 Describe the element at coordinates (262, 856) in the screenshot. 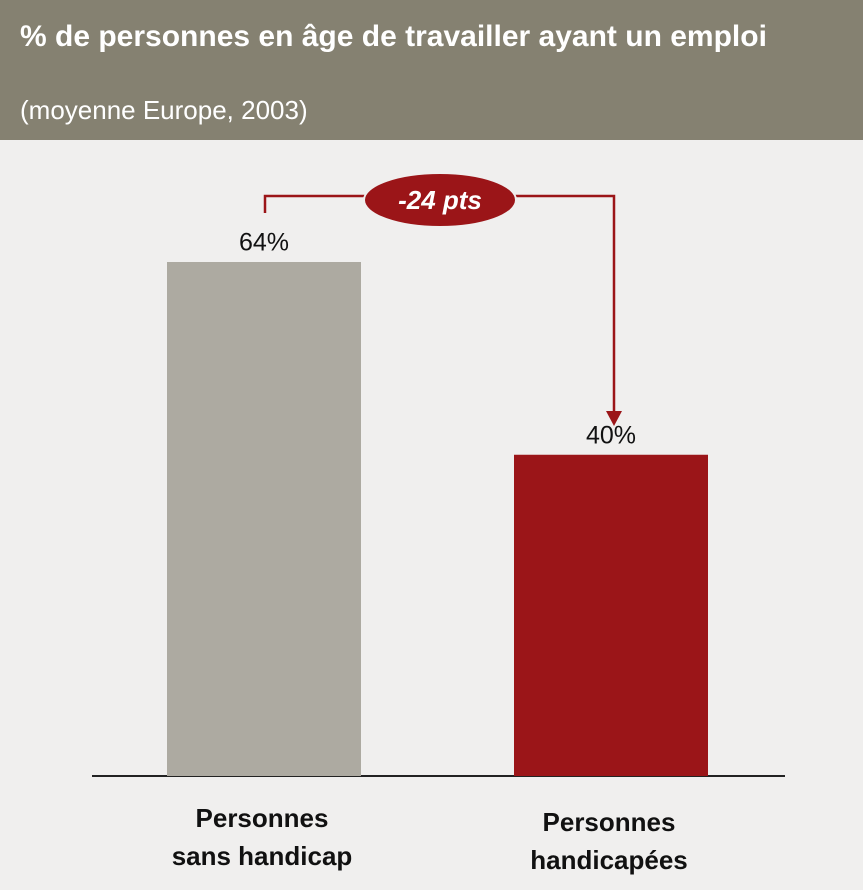

I see `x-tick-label: sans handicap` at that location.